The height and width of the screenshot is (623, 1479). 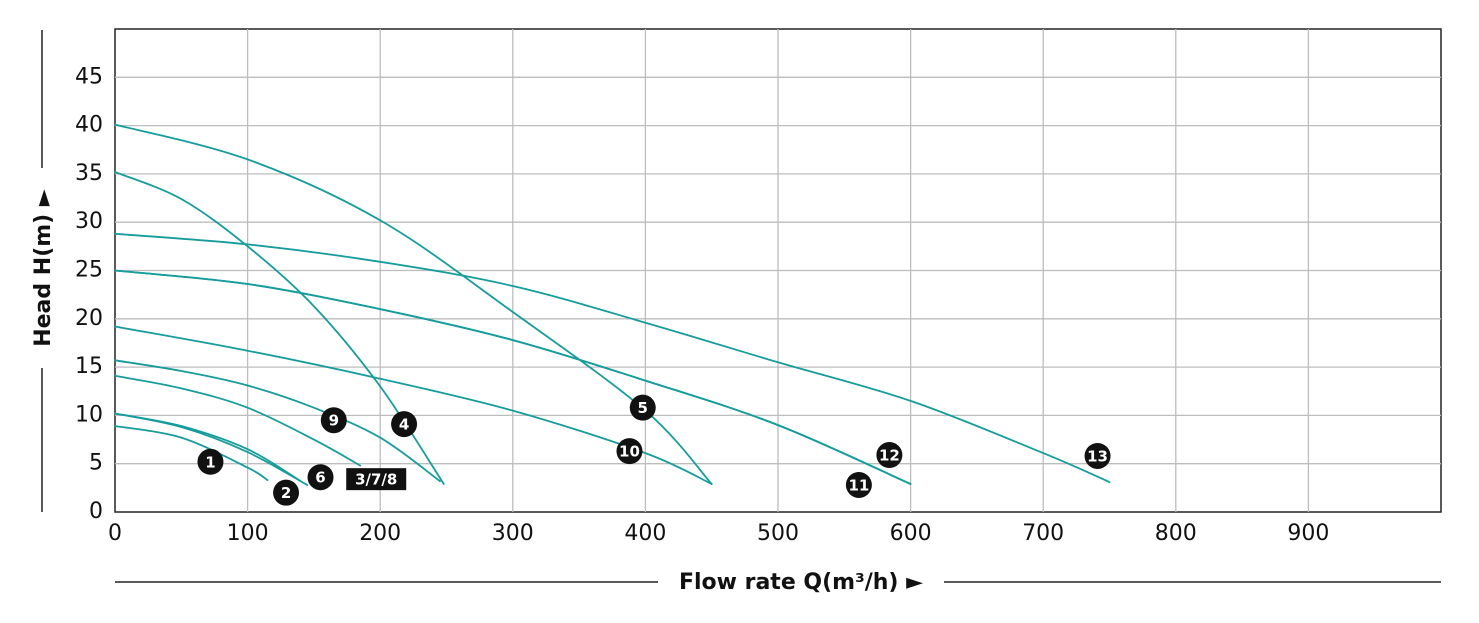 I want to click on y-tick-label: 45, so click(x=89, y=76).